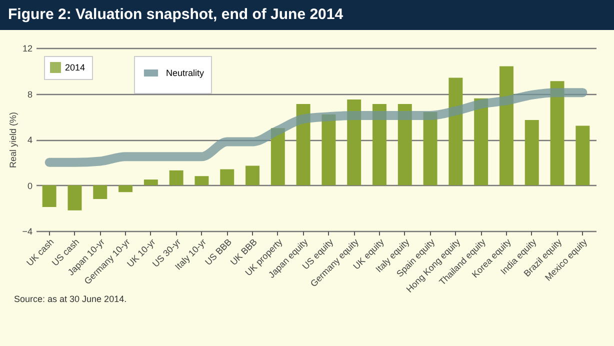 The width and height of the screenshot is (614, 346). I want to click on source-note: Source: as at 30 June 2014., so click(70, 299).